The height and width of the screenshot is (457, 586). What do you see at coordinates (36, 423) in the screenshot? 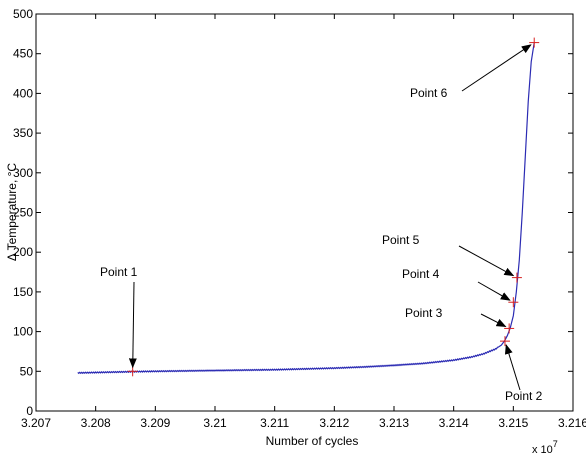
I see `x-tick-label: 3.207` at bounding box center [36, 423].